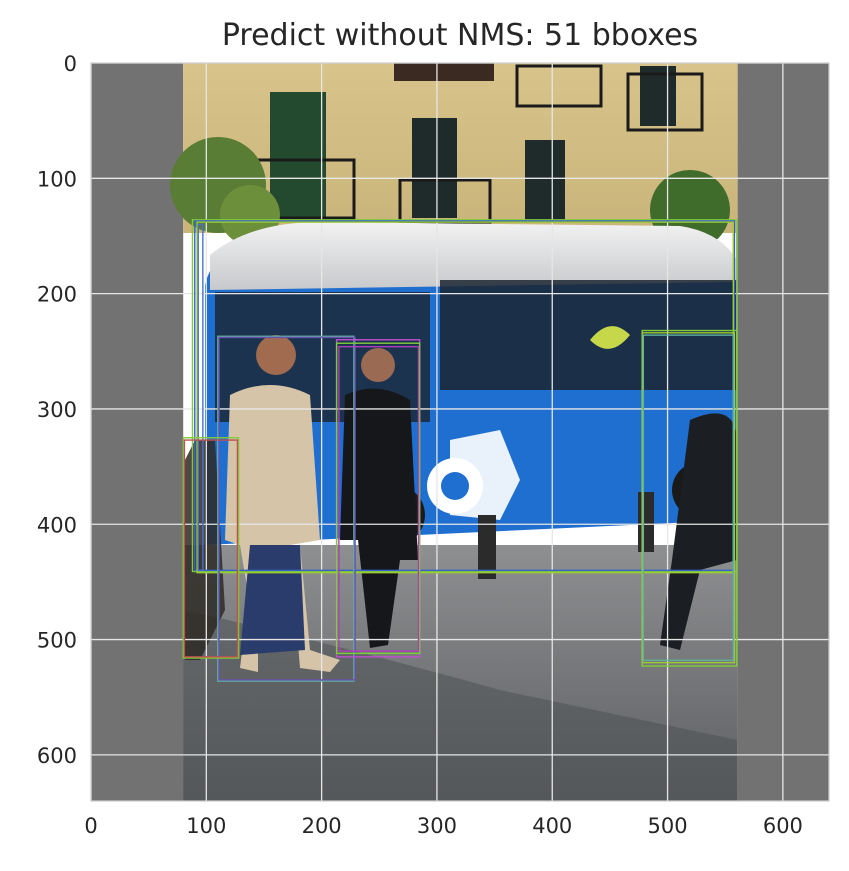 This screenshot has width=849, height=871. Describe the element at coordinates (57, 641) in the screenshot. I see `y-tick-label: 500` at that location.